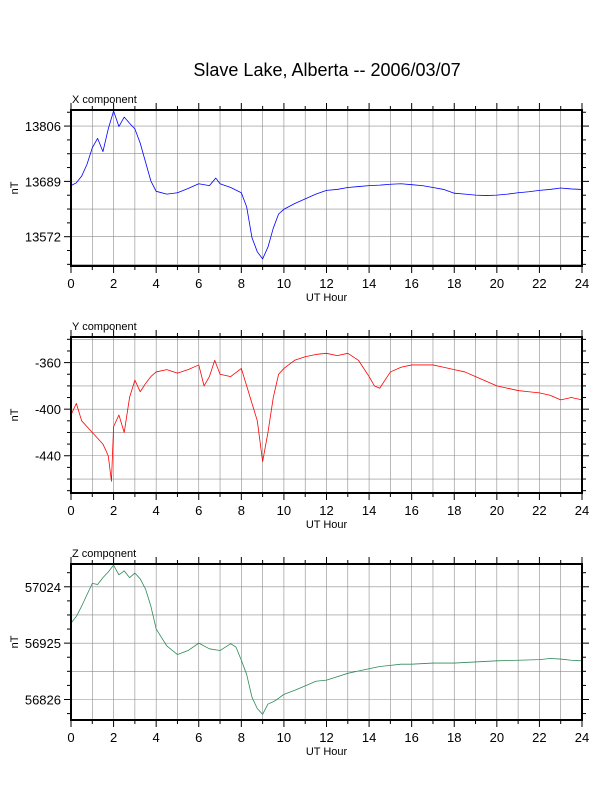 This screenshot has width=612, height=792. Describe the element at coordinates (48, 409) in the screenshot. I see `y-tick-label: -400` at that location.